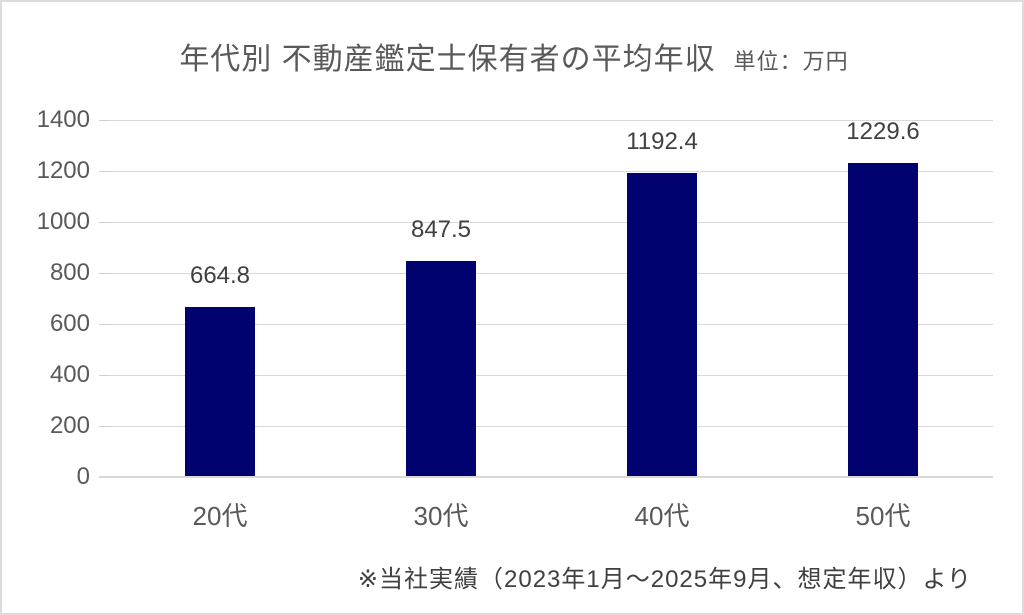 This screenshot has height=615, width=1024. What do you see at coordinates (883, 516) in the screenshot?
I see `x-axis-label-50代: 50代` at bounding box center [883, 516].